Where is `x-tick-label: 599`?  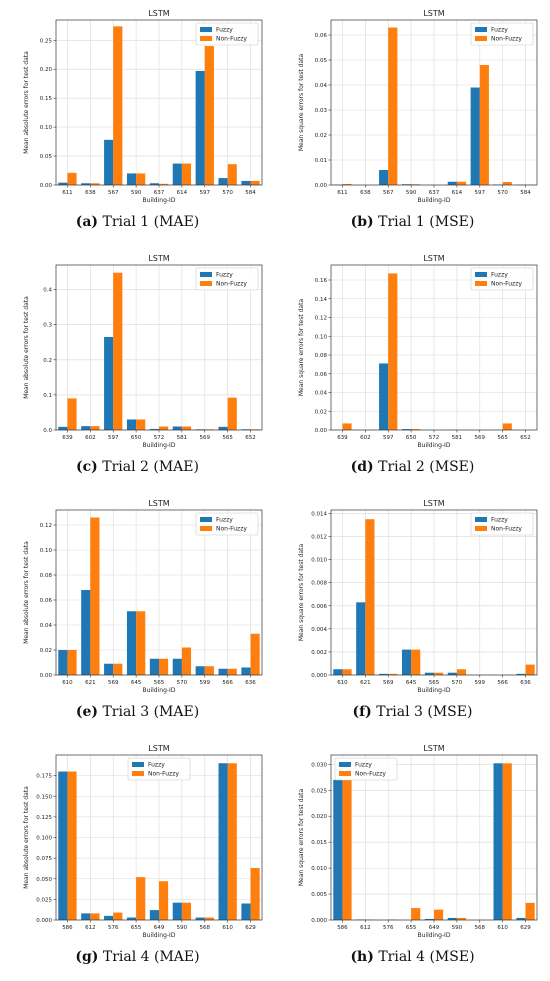 x-tick-label: 599 is located at coordinates (205, 683).